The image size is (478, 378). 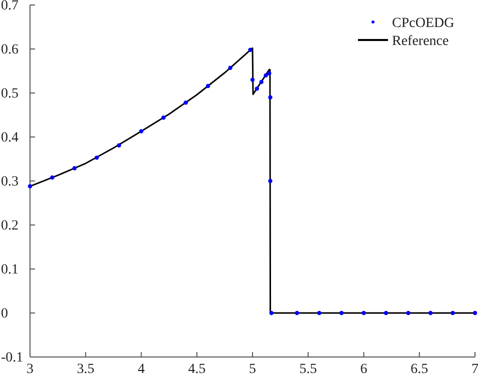 I want to click on x-tick-label: 4, so click(x=141, y=369).